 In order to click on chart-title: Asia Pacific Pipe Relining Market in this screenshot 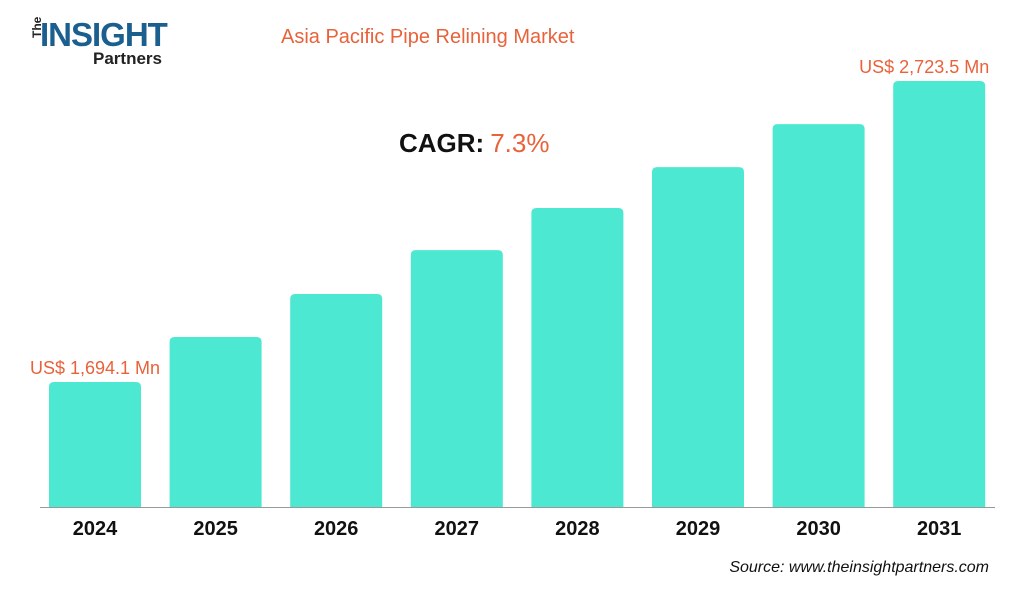, I will do `click(428, 37)`.